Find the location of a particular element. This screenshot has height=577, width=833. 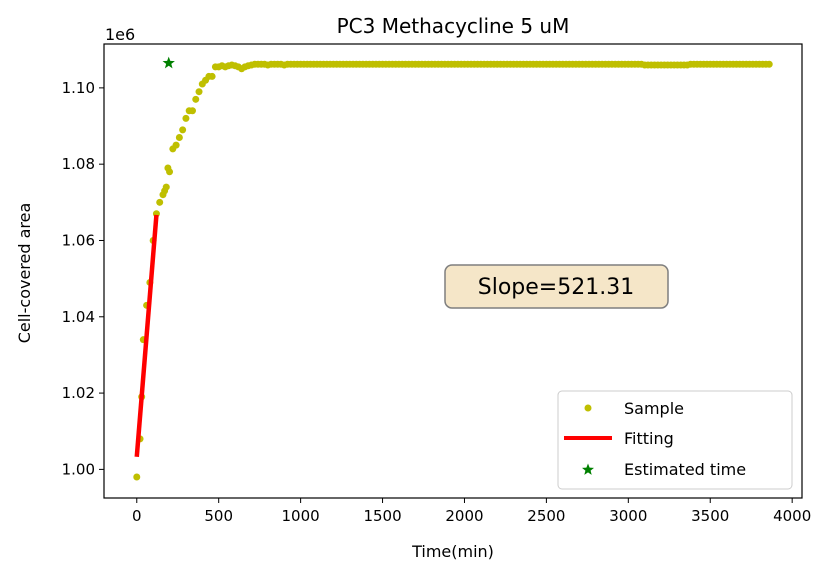

estimated-time-marker is located at coordinates (168, 62).